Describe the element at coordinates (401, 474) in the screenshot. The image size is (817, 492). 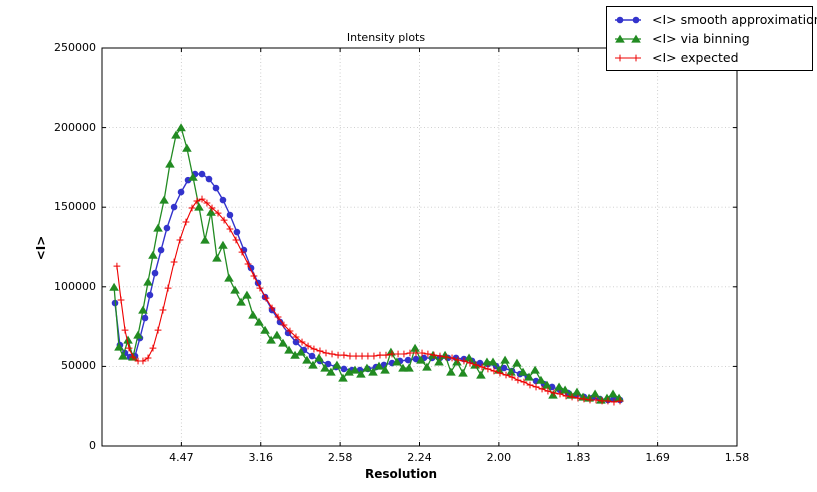
I see `x-axis-label: Resolution` at that location.